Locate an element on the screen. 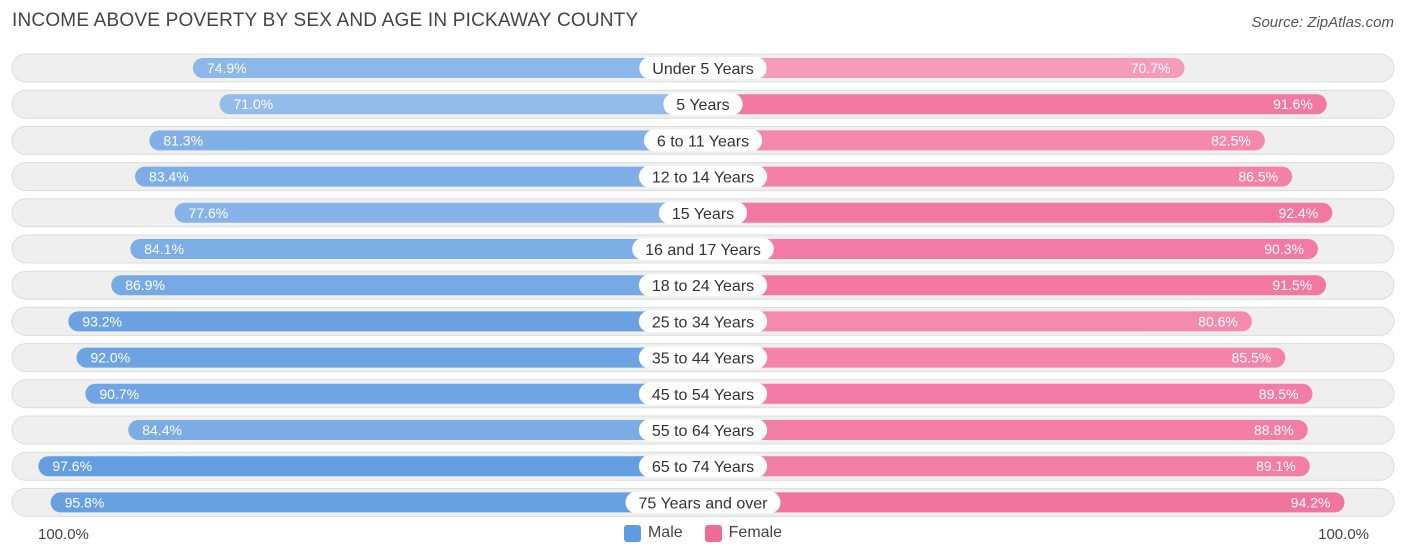 The width and height of the screenshot is (1406, 559). male-value-label: 84.1% is located at coordinates (164, 249).